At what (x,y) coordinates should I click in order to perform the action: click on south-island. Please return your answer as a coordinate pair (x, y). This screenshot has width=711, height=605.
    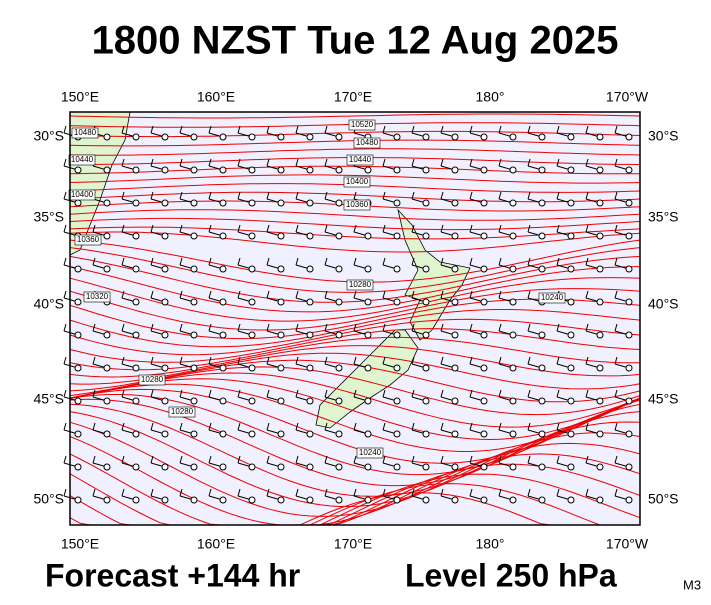
    Looking at the image, I should click on (367, 379).